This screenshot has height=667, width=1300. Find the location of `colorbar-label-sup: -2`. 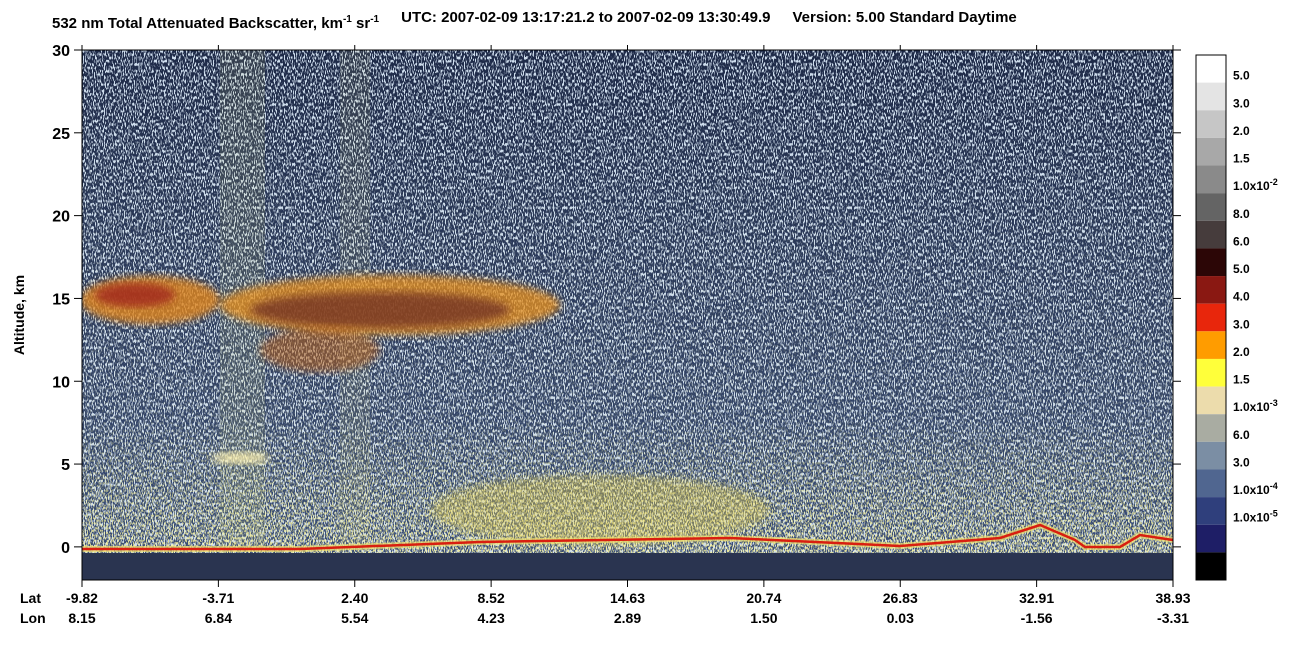

colorbar-label-sup: -2 is located at coordinates (1274, 182).